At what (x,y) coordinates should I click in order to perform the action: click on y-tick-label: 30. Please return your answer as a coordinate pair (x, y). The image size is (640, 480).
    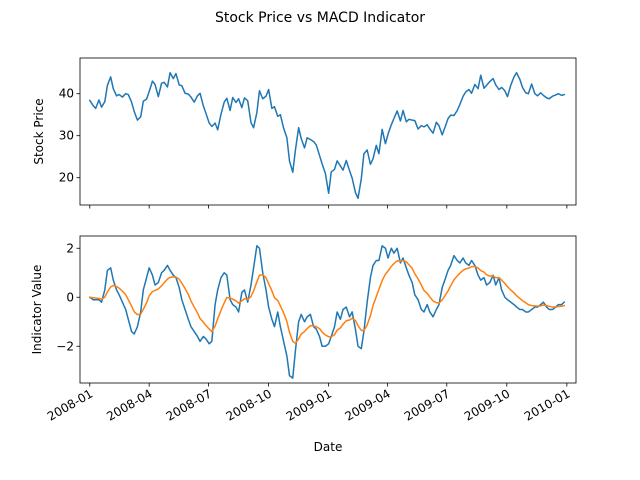
    Looking at the image, I should click on (66, 136).